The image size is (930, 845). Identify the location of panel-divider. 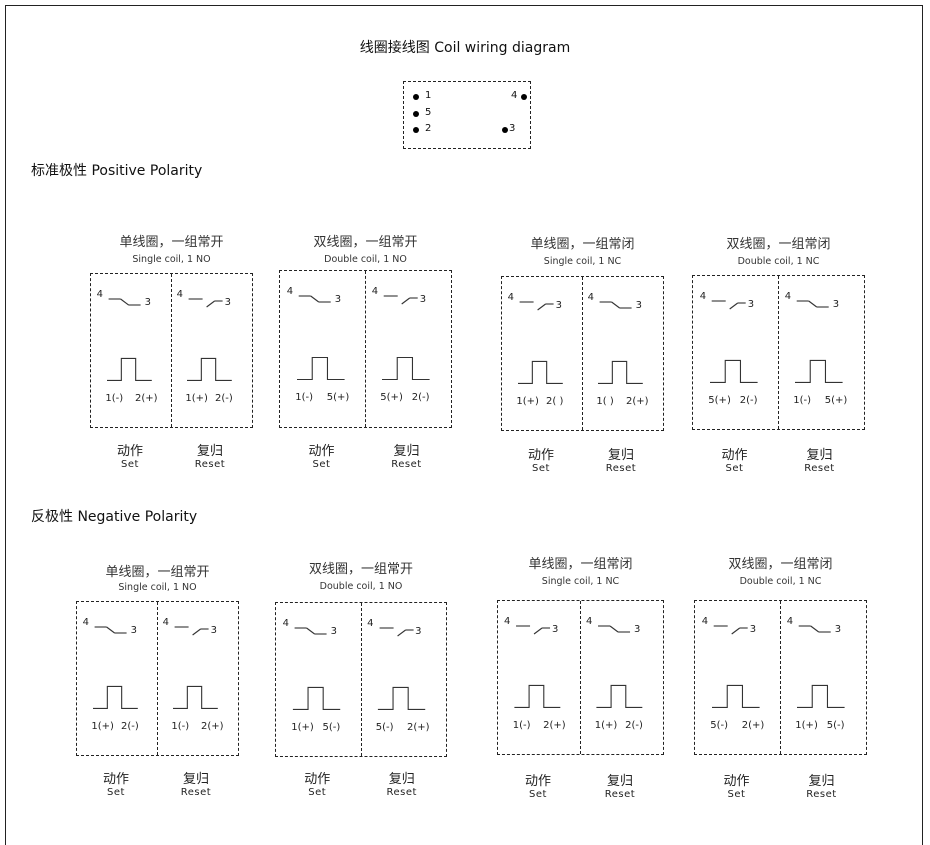
(582, 353).